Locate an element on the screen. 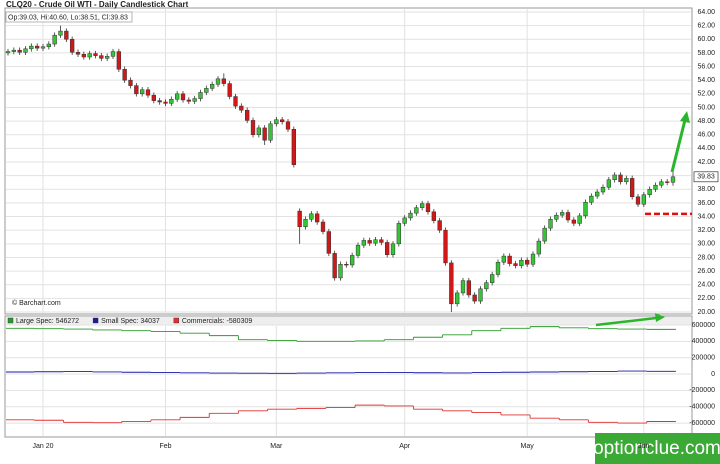 This screenshot has height=464, width=720. y-tick-label: 28.00 is located at coordinates (706, 257).